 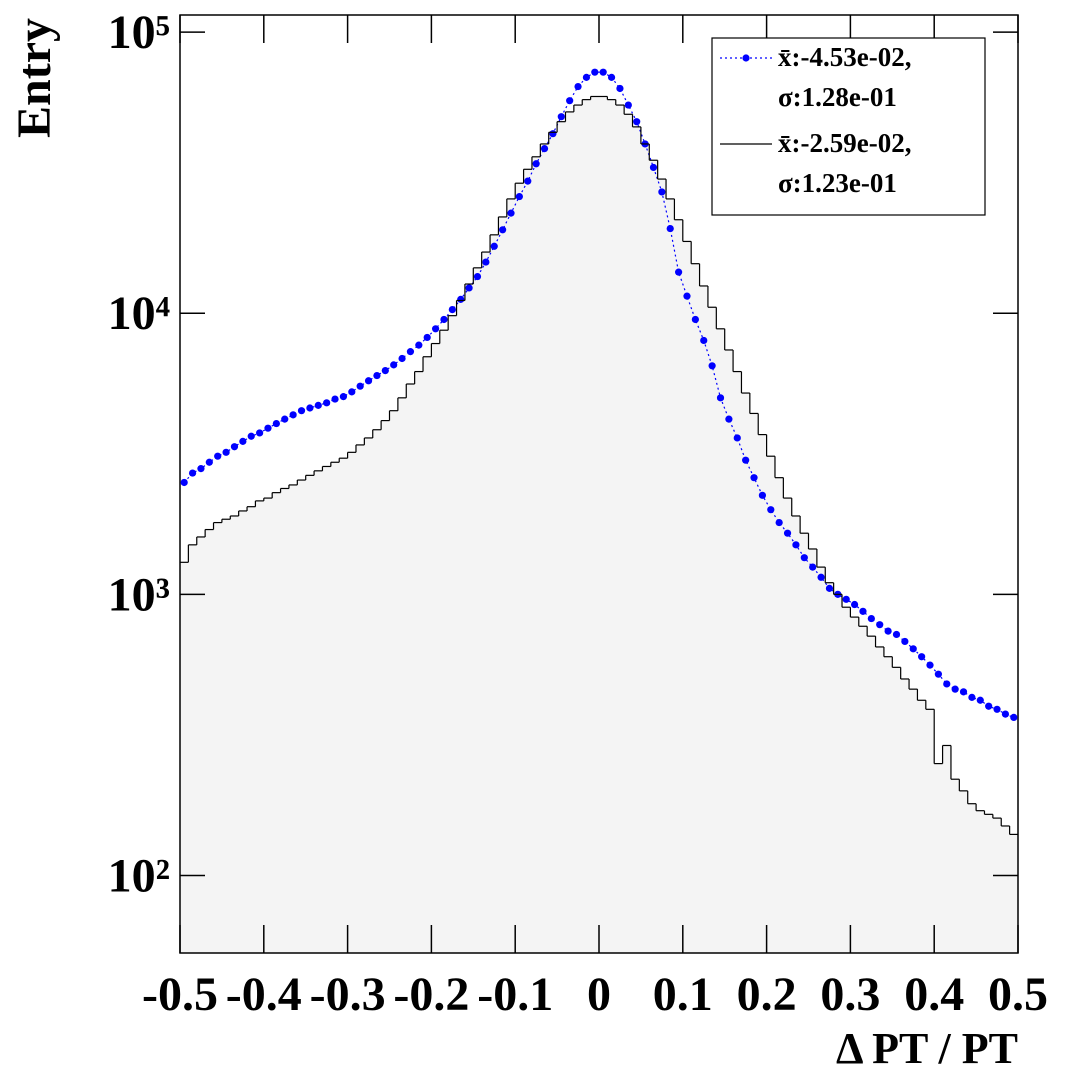 What do you see at coordinates (599, 994) in the screenshot?
I see `x-tick-label: 0` at bounding box center [599, 994].